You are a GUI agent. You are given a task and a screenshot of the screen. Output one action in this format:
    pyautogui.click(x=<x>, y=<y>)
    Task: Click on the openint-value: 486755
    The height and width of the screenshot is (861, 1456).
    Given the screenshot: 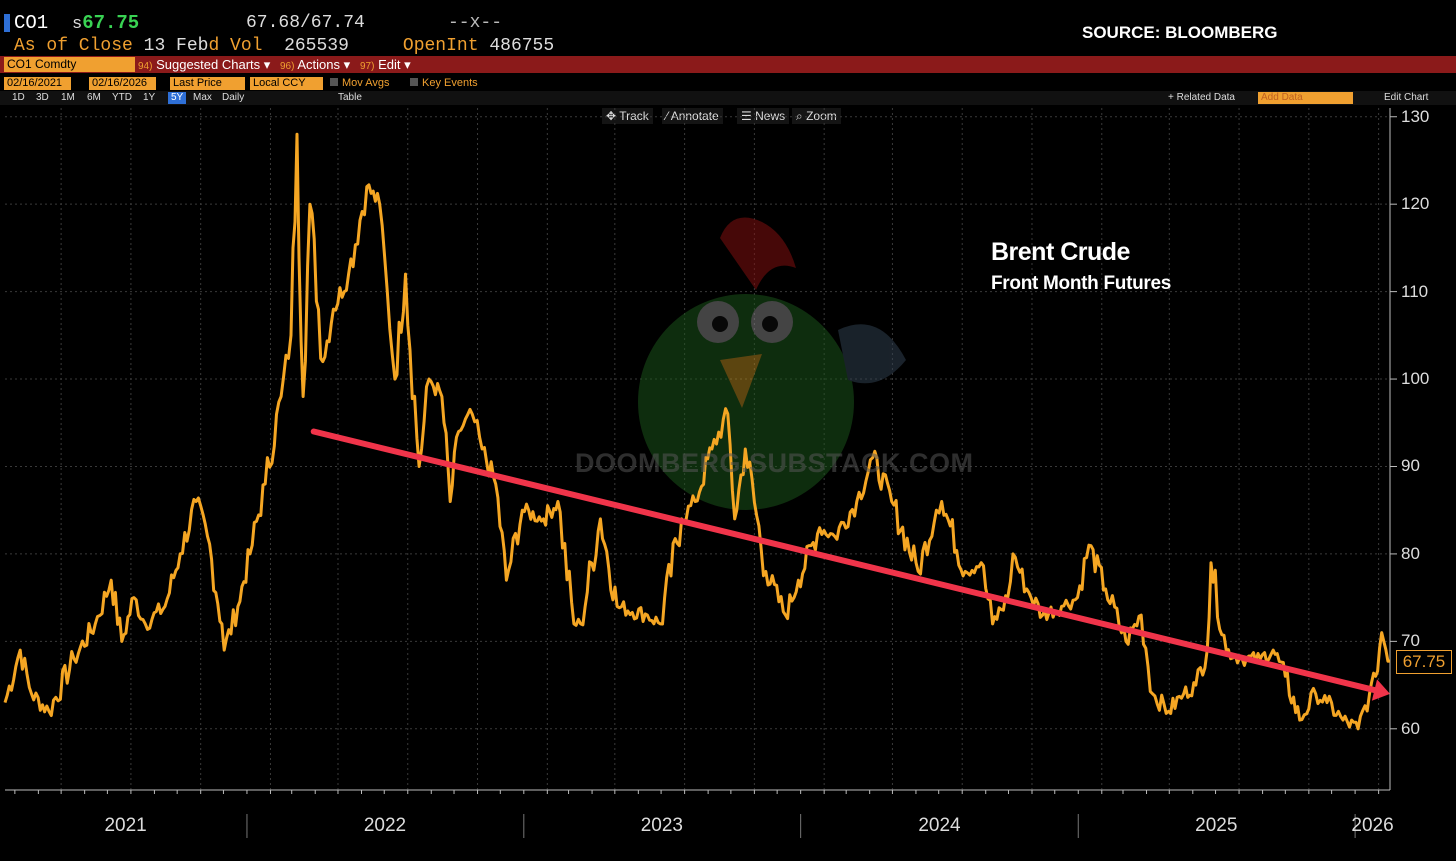 What is the action you would take?
    pyautogui.click(x=522, y=46)
    